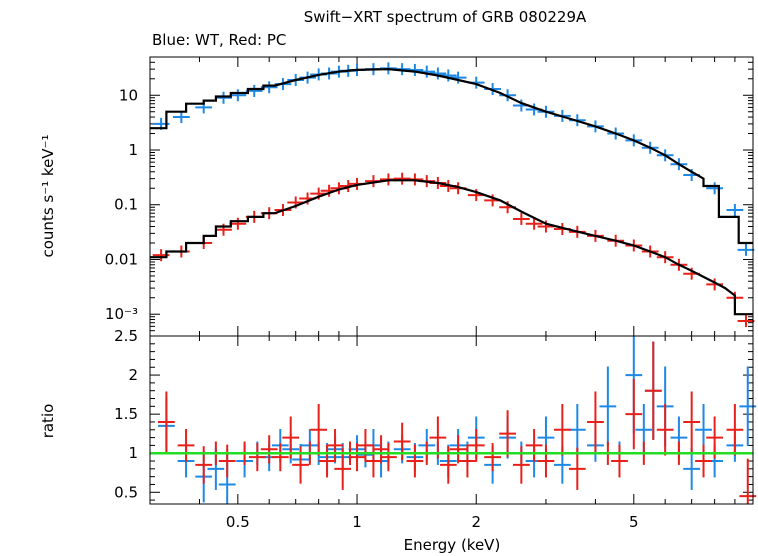  I want to click on x-tick-label: 5, so click(634, 522).